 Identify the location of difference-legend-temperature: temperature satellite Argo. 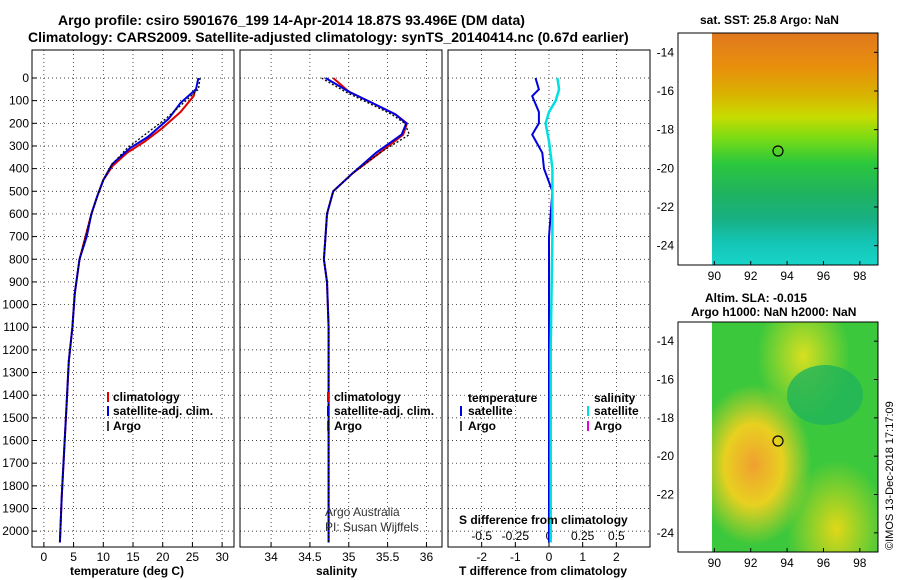
(499, 412).